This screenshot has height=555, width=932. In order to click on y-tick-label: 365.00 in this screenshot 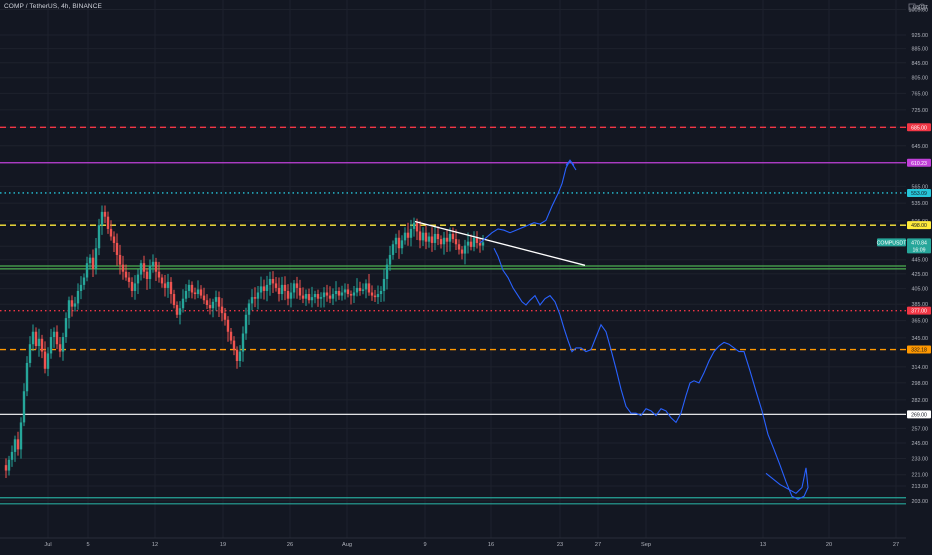, I will do `click(920, 322)`.